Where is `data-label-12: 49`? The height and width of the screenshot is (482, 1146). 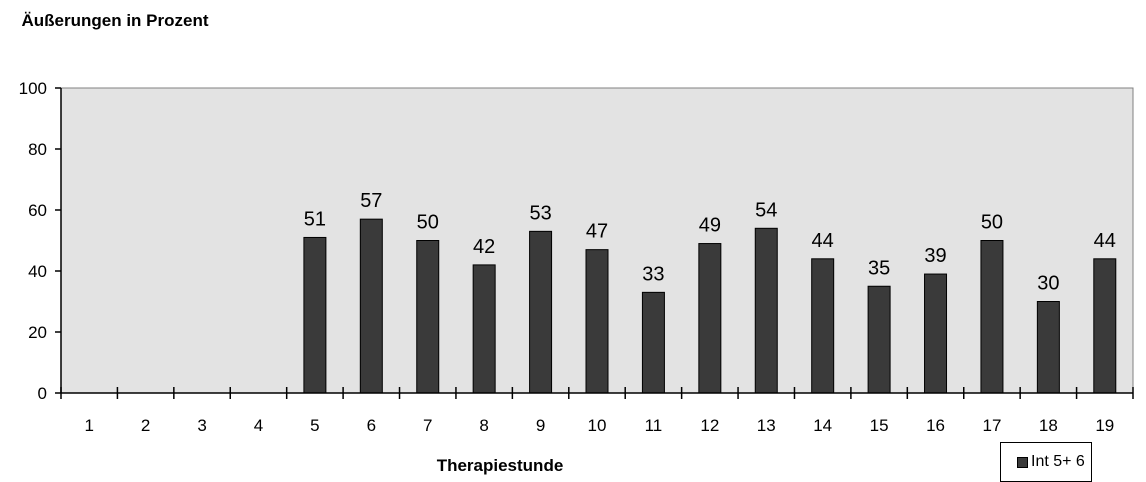 data-label-12: 49 is located at coordinates (710, 226).